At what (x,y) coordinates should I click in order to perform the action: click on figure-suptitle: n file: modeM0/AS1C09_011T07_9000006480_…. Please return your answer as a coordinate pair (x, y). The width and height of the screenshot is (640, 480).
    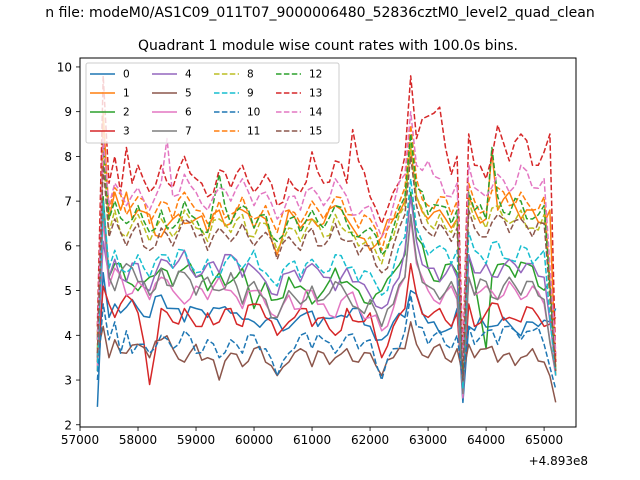
    Looking at the image, I should click on (319, 13).